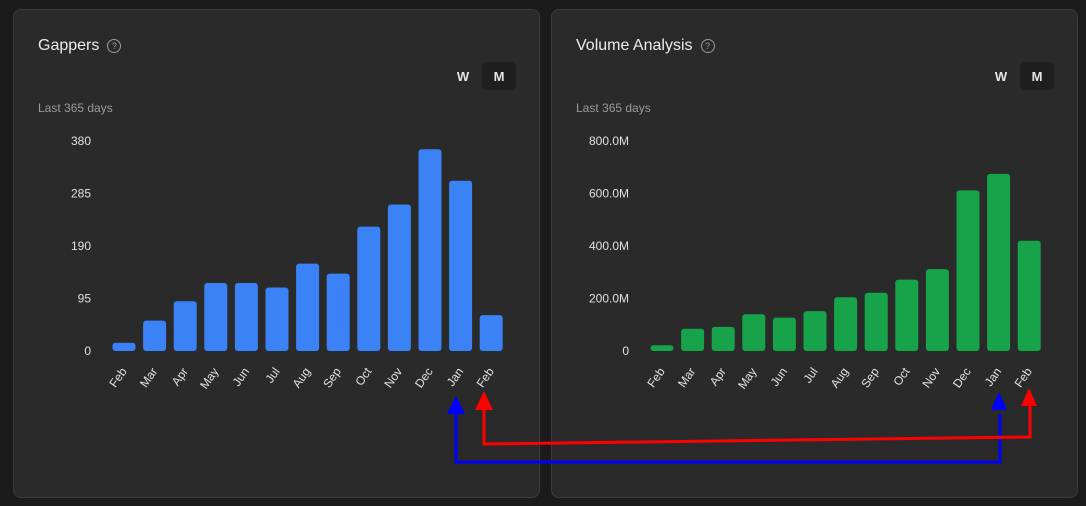  I want to click on gappers-x-tick-label: Jan, so click(455, 377).